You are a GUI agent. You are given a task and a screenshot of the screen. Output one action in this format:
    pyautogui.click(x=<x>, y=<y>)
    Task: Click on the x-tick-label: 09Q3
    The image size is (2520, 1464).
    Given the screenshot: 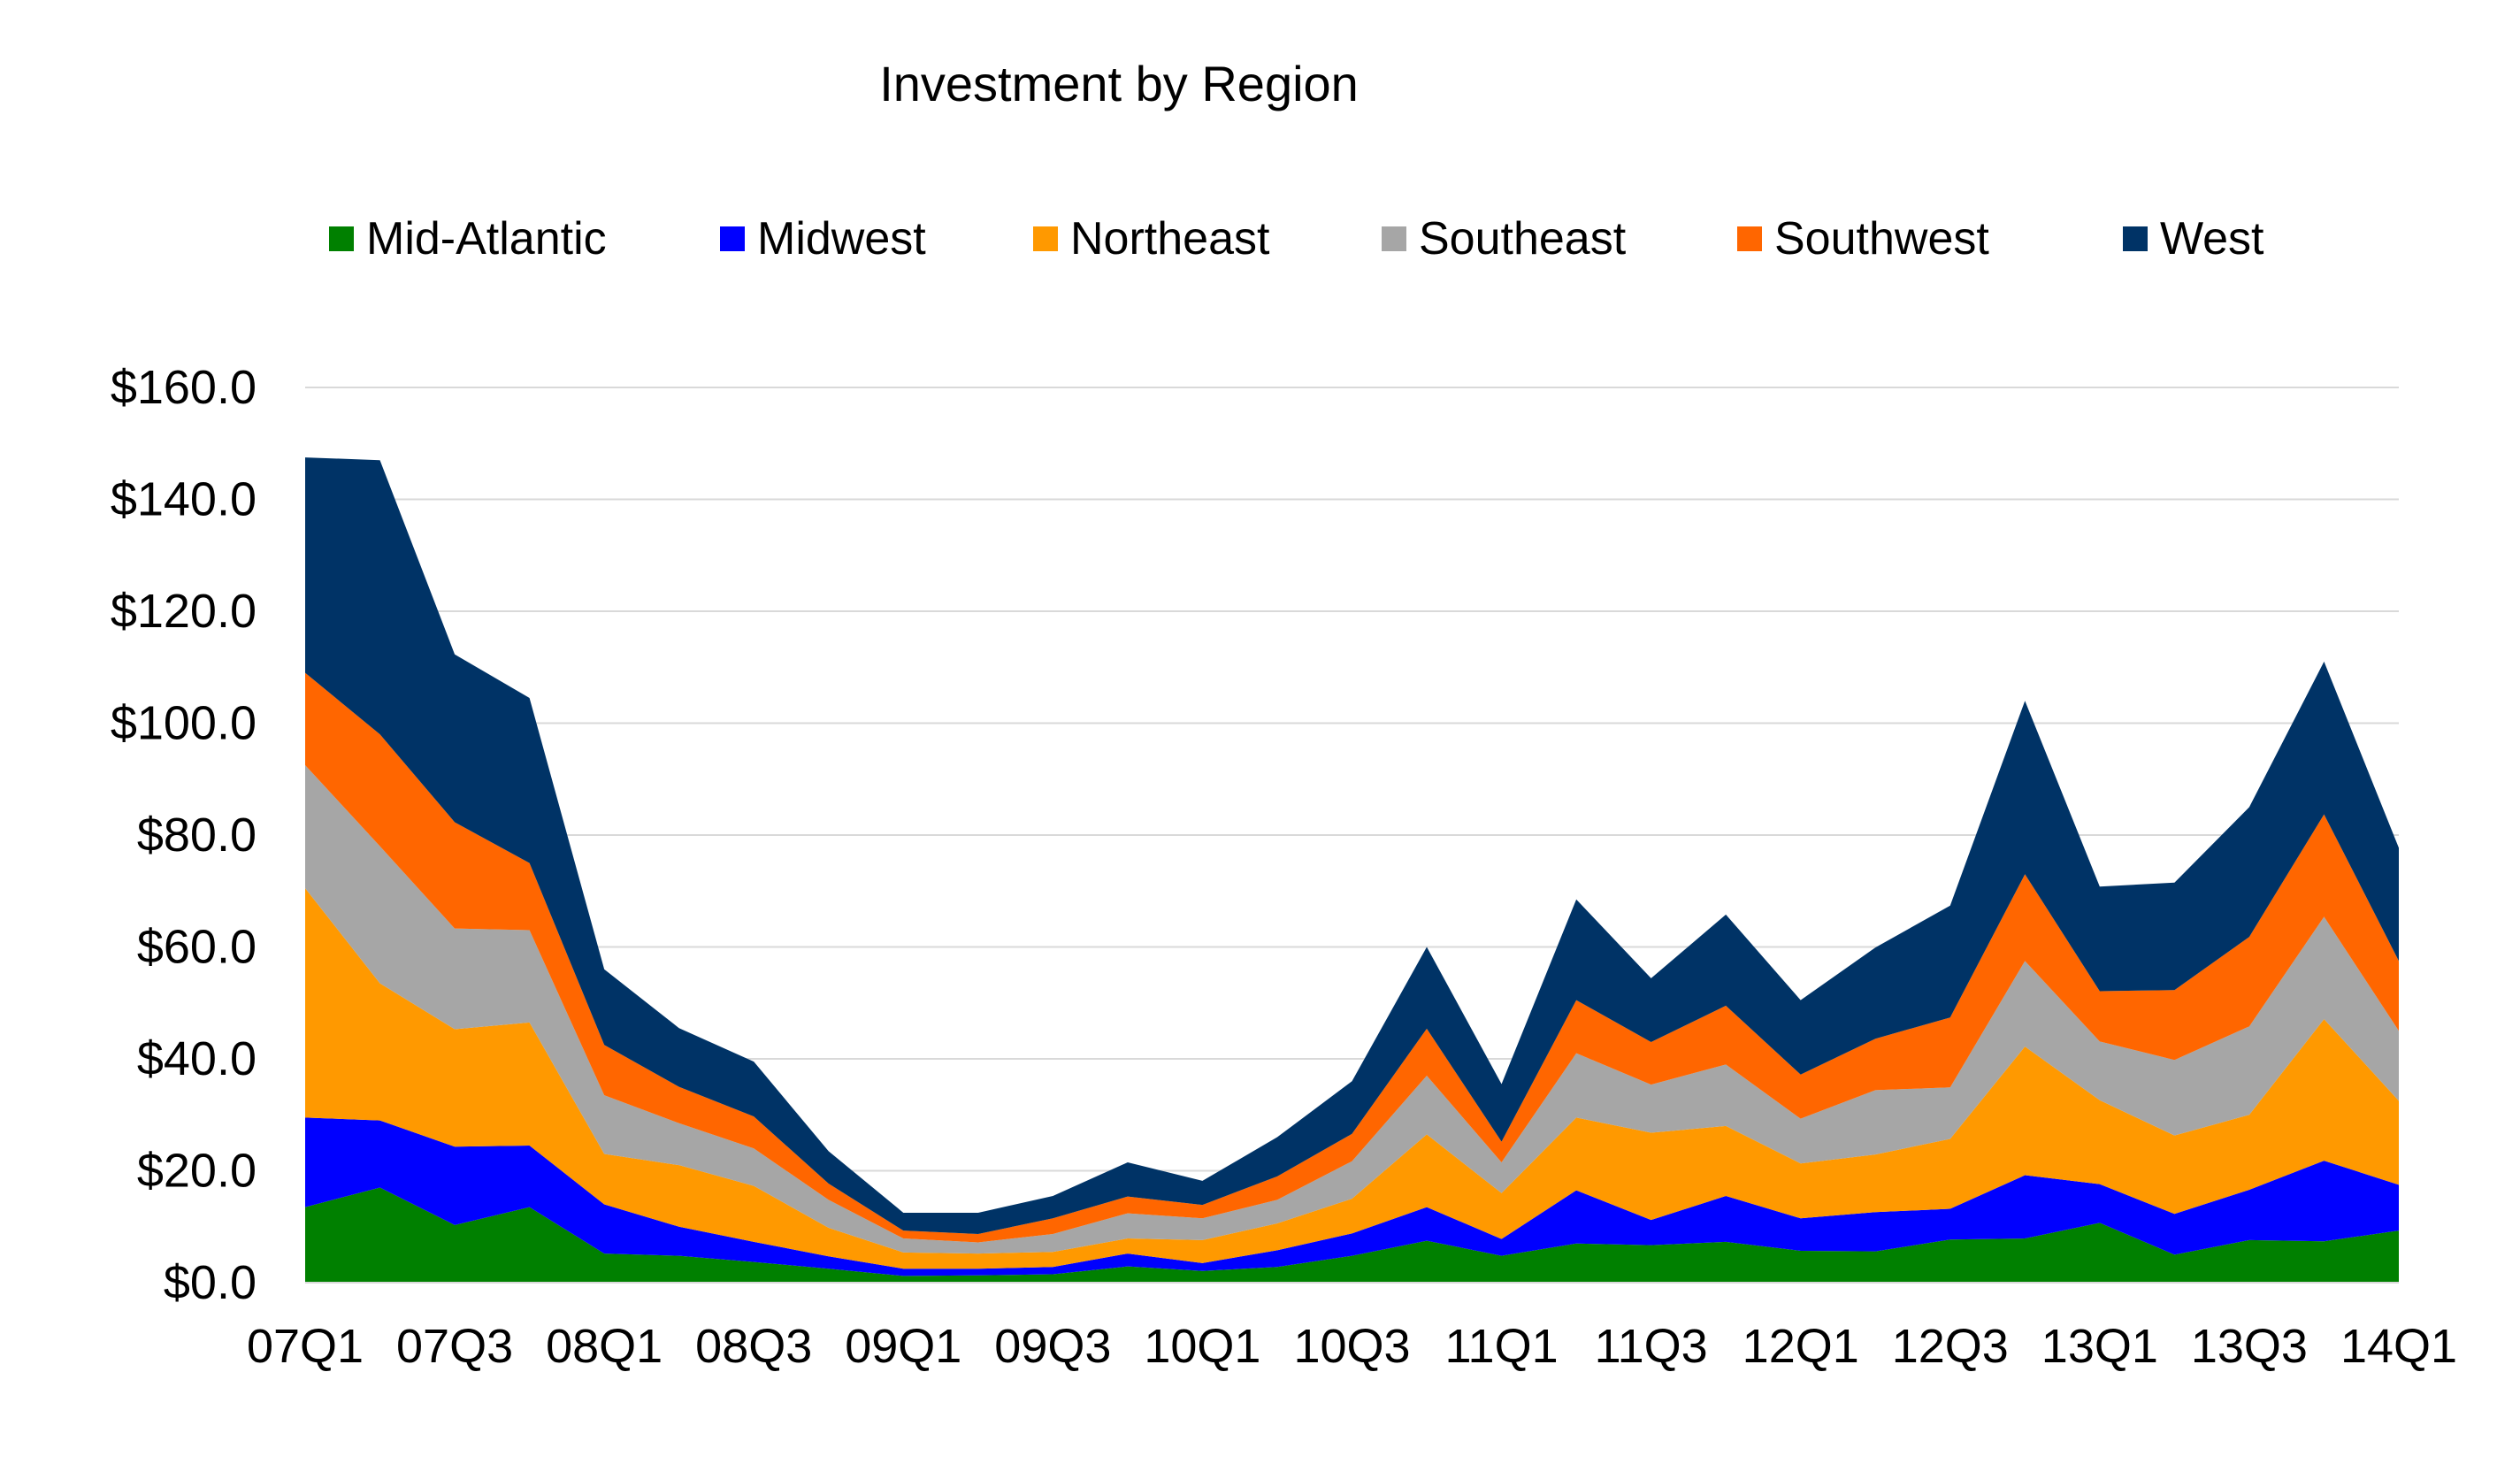 What is the action you would take?
    pyautogui.click(x=1052, y=1346)
    